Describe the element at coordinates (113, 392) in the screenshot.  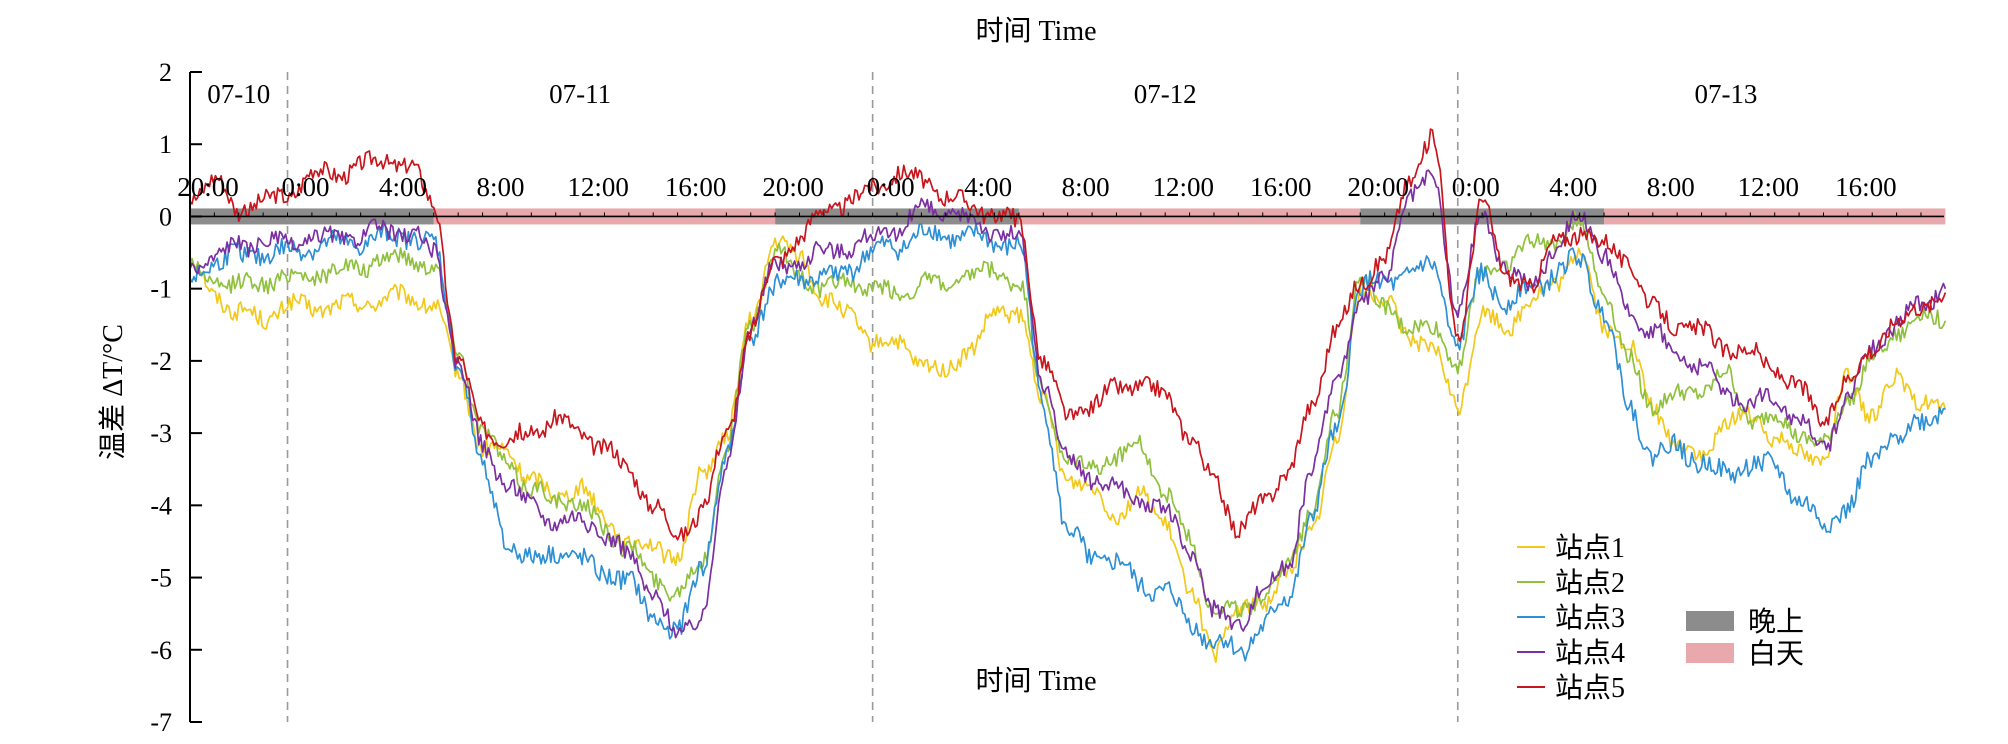
I see `y-axis-title: 温差 ΔT/°C` at that location.